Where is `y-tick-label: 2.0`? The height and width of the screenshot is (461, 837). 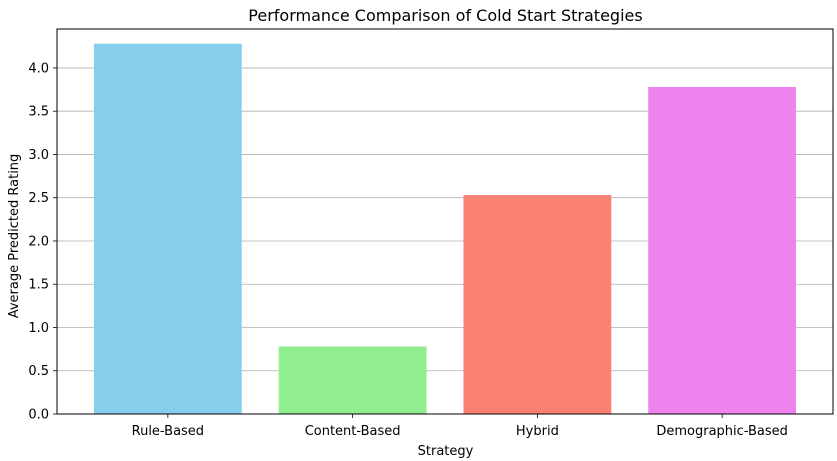 y-tick-label: 2.0 is located at coordinates (38, 241).